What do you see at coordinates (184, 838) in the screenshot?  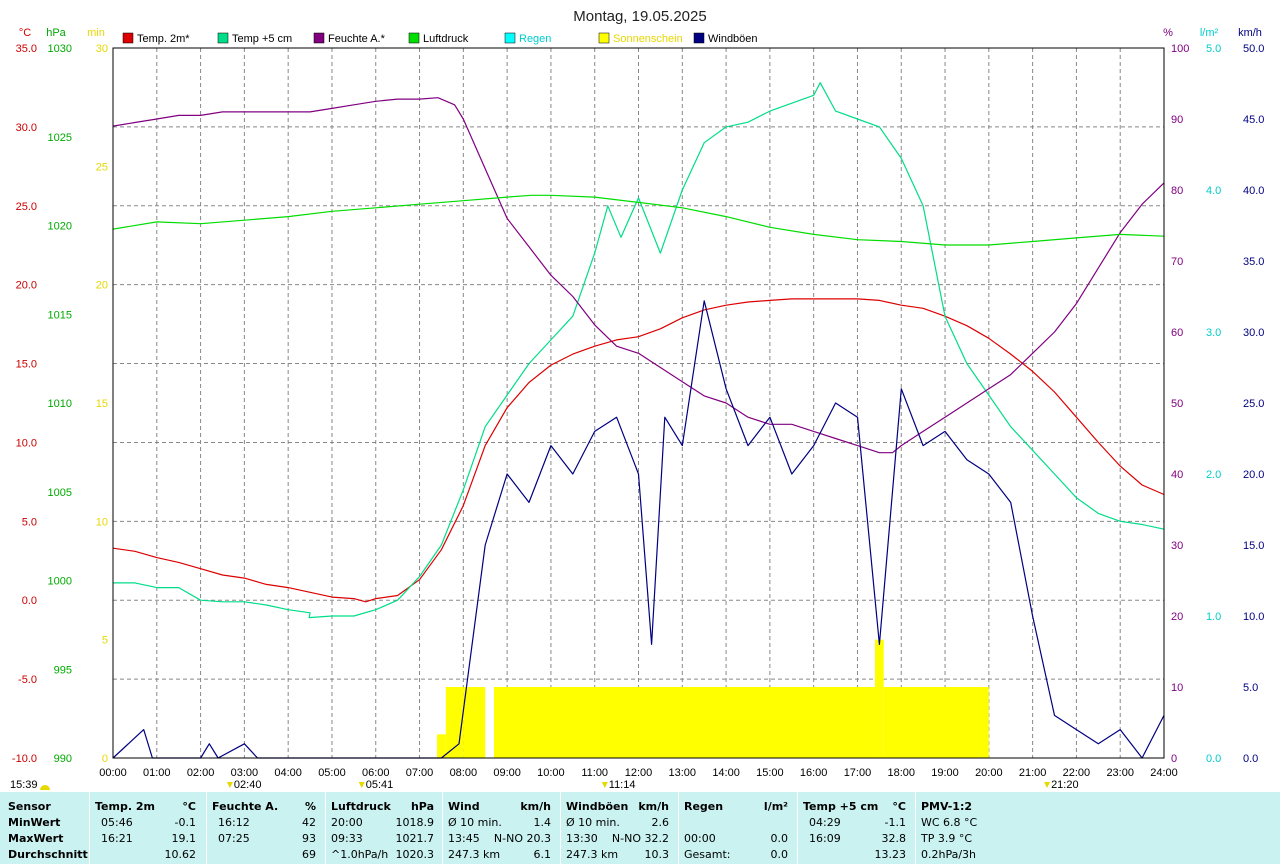 I see `footer-value: 19.1` at bounding box center [184, 838].